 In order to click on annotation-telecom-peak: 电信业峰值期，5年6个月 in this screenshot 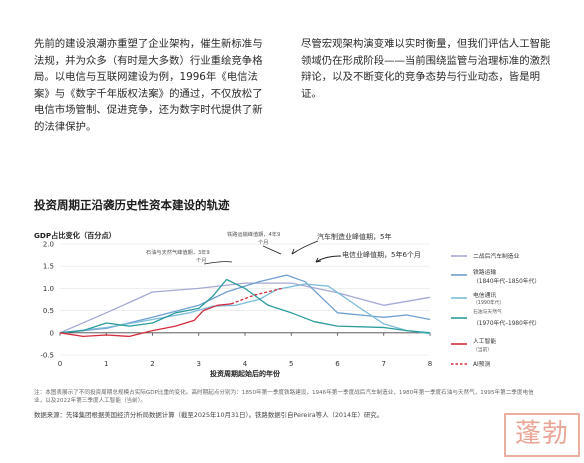, I will do `click(381, 254)`.